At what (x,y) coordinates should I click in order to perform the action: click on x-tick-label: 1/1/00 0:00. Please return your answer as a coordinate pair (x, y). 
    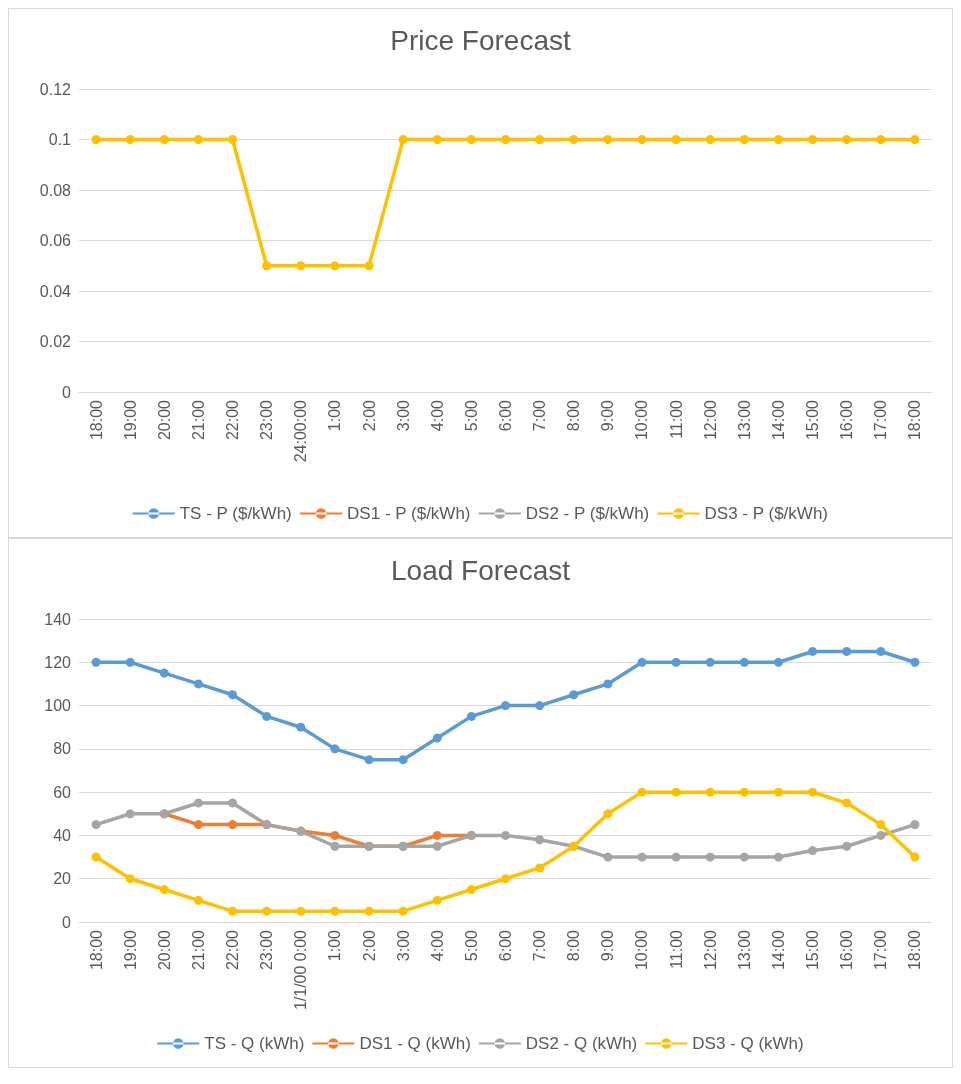
    Looking at the image, I should click on (301, 970).